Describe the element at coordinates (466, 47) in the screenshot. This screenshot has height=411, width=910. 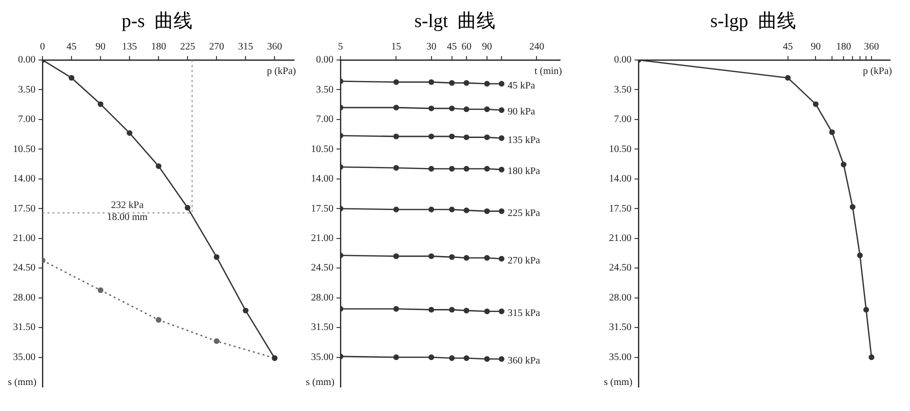
I see `x-tick-label: 60` at that location.